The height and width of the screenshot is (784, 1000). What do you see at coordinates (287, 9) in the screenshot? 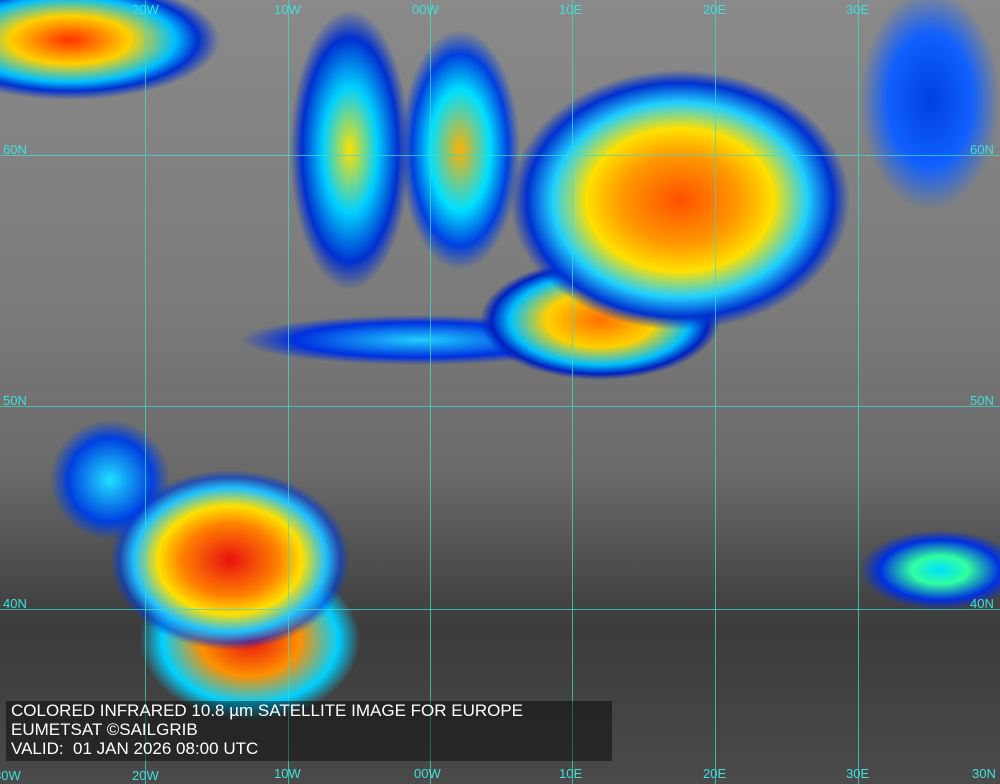
I see `top-lon-label: 10W` at bounding box center [287, 9].